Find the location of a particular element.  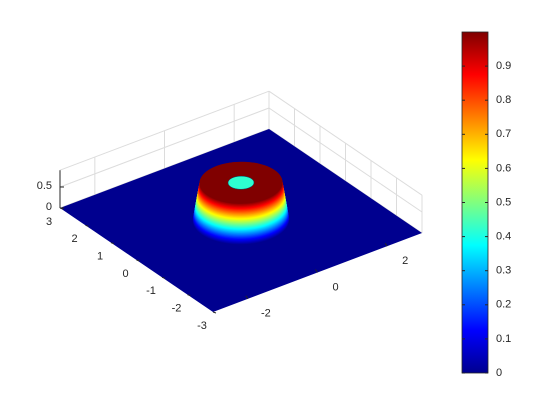

surface-hole is located at coordinates (241, 182).